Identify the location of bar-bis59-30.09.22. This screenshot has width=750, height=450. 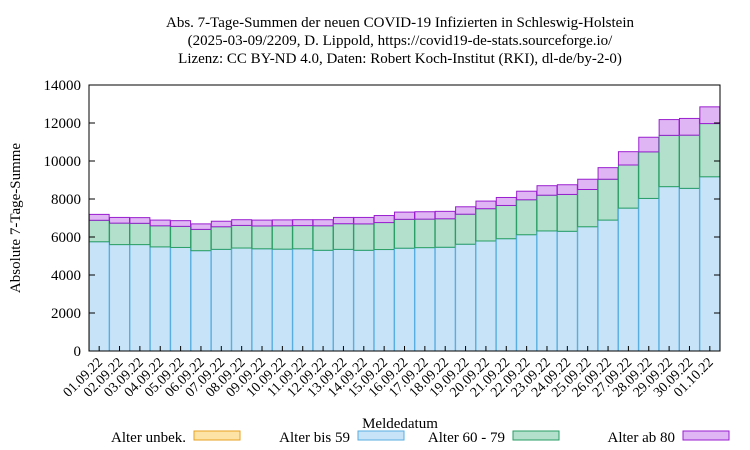
(689, 269).